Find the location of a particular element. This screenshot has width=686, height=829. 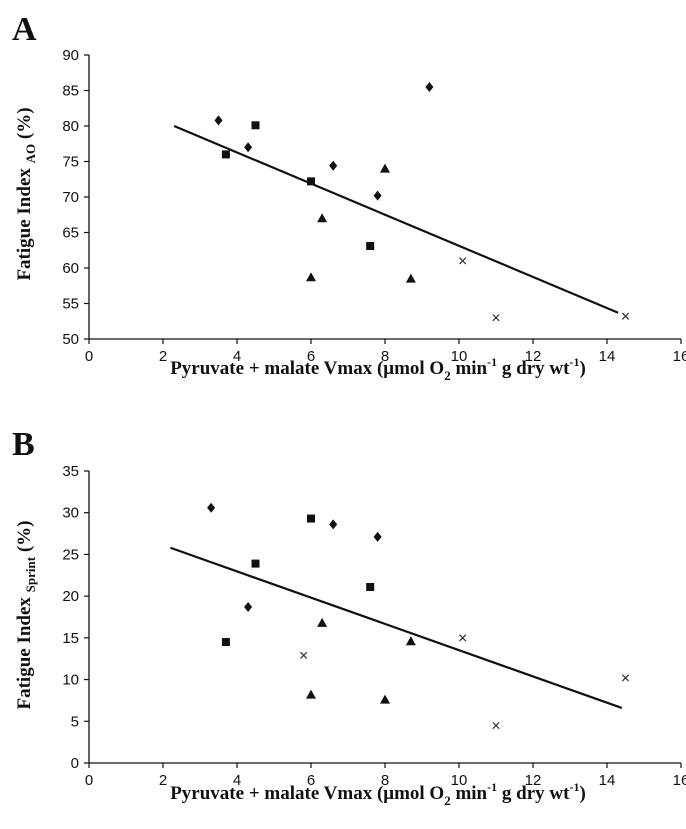

y-tick-label: 70 is located at coordinates (70, 197).